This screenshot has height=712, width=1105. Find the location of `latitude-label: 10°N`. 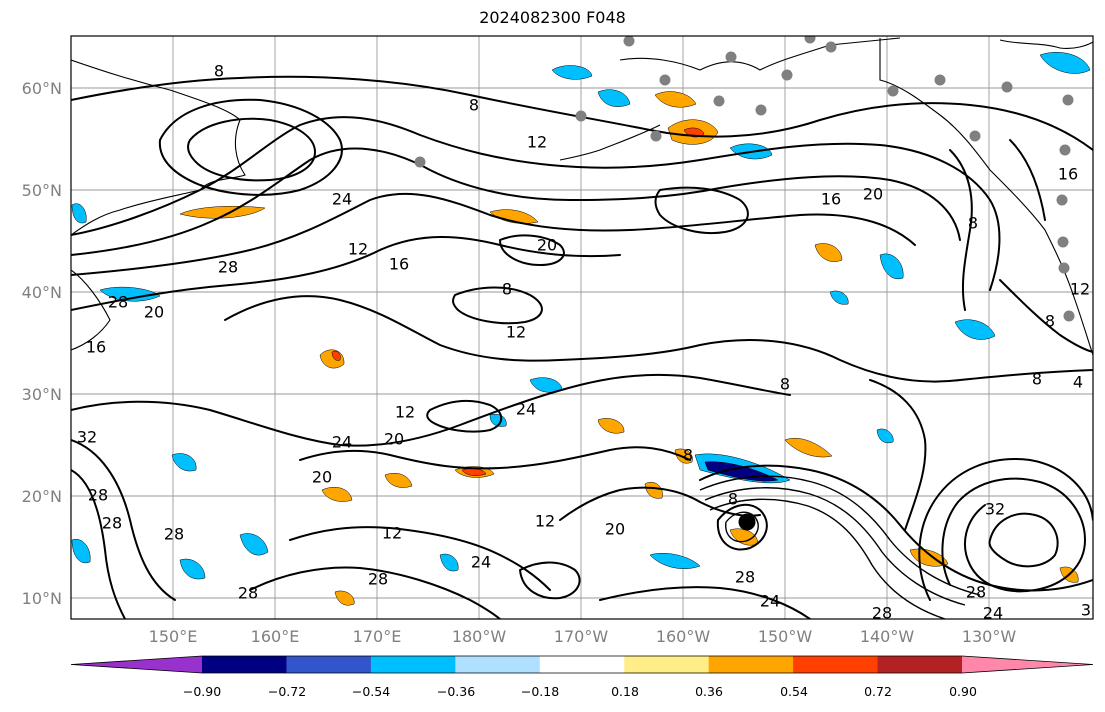

latitude-label: 10°N is located at coordinates (42, 598).